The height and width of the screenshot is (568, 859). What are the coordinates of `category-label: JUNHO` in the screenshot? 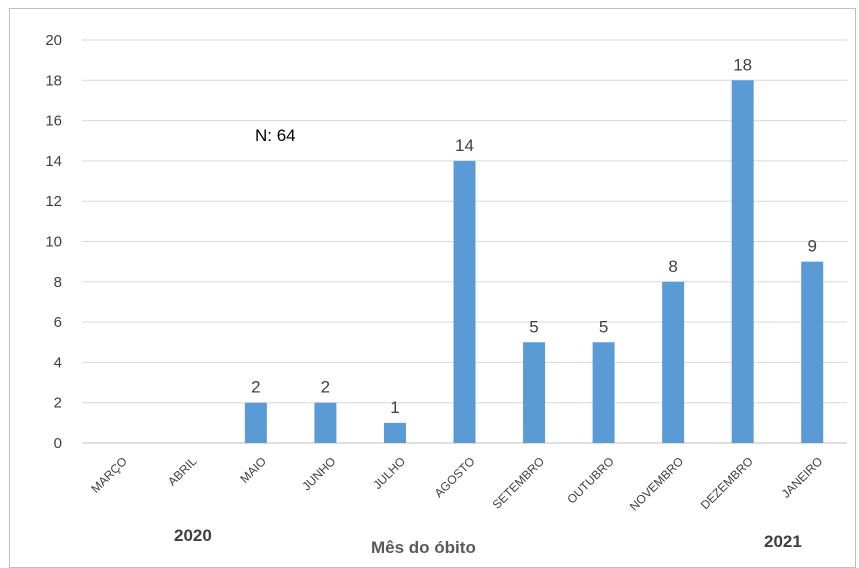 It's located at (318, 473).